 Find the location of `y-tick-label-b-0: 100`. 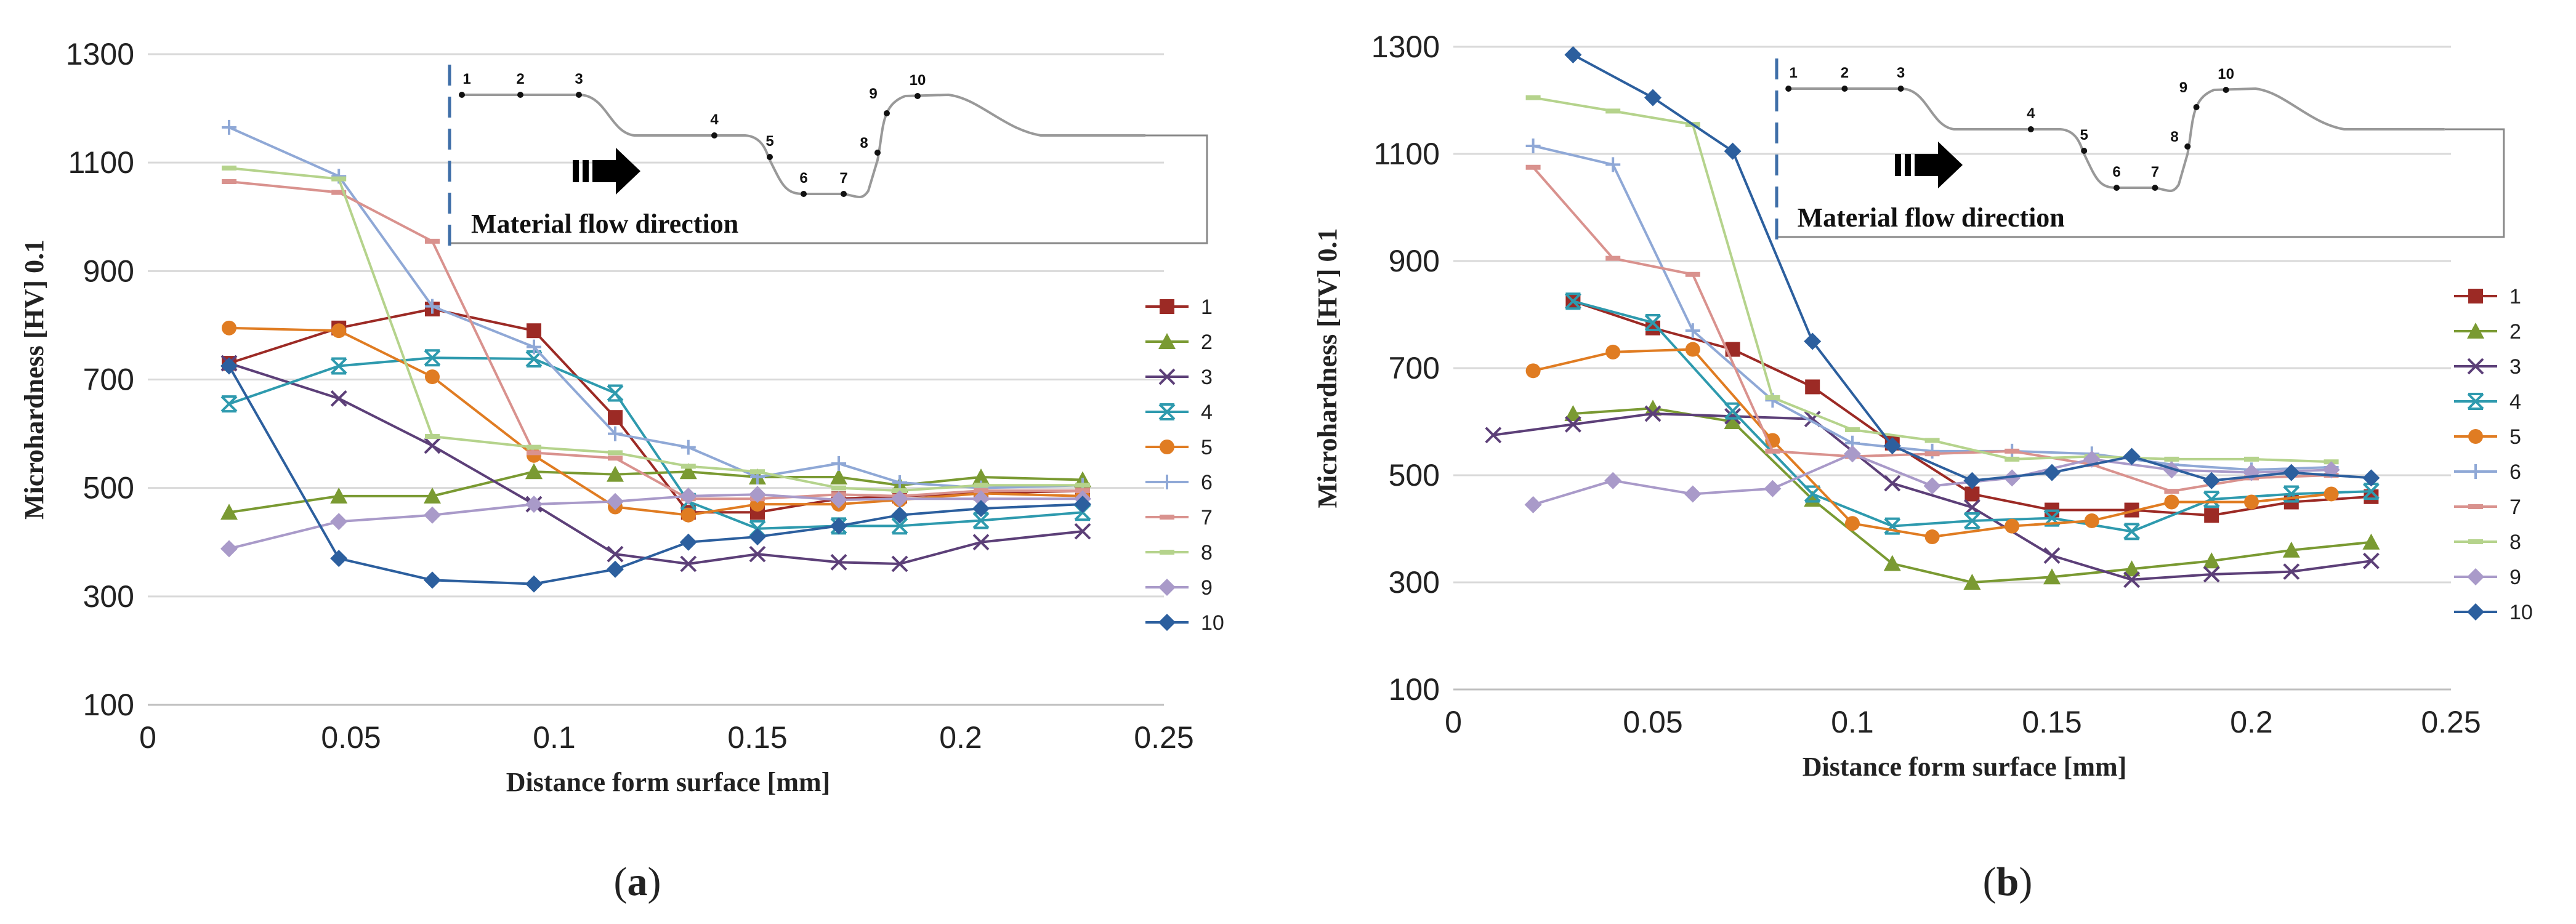

y-tick-label-b-0: 100 is located at coordinates (1414, 690).